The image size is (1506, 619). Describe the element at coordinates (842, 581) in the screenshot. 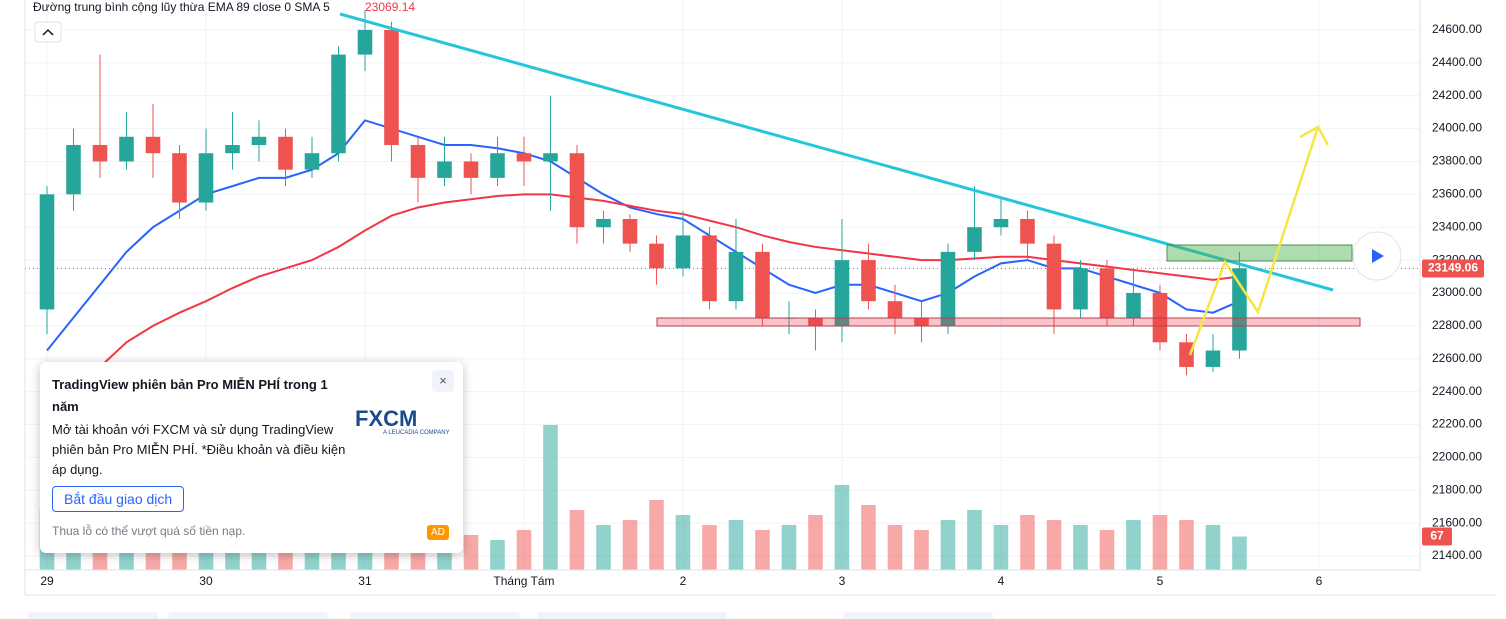

I see `x-tick-label: 3` at that location.